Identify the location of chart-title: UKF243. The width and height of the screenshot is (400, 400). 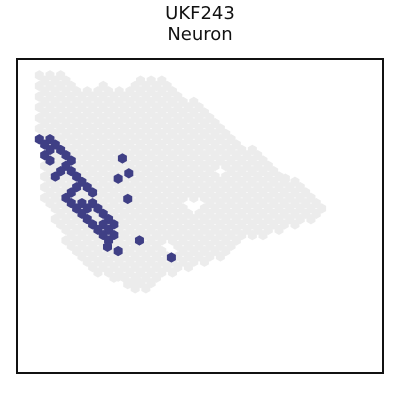
(200, 13).